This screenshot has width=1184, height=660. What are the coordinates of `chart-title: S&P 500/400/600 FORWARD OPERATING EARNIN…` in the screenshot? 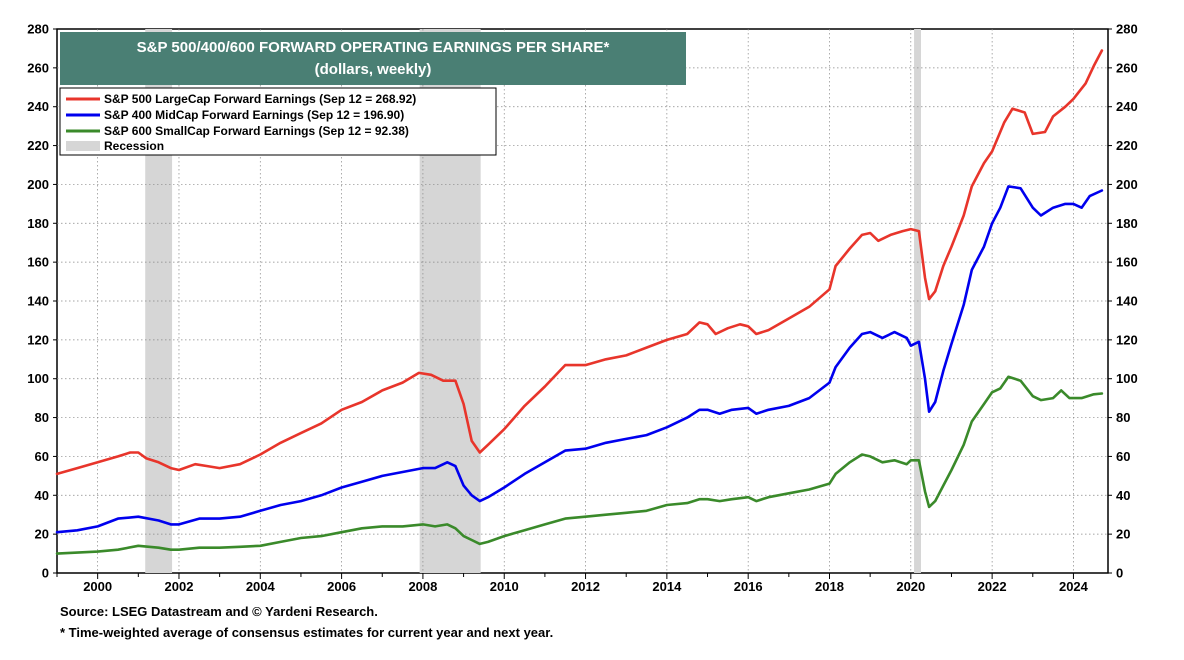 It's located at (373, 47).